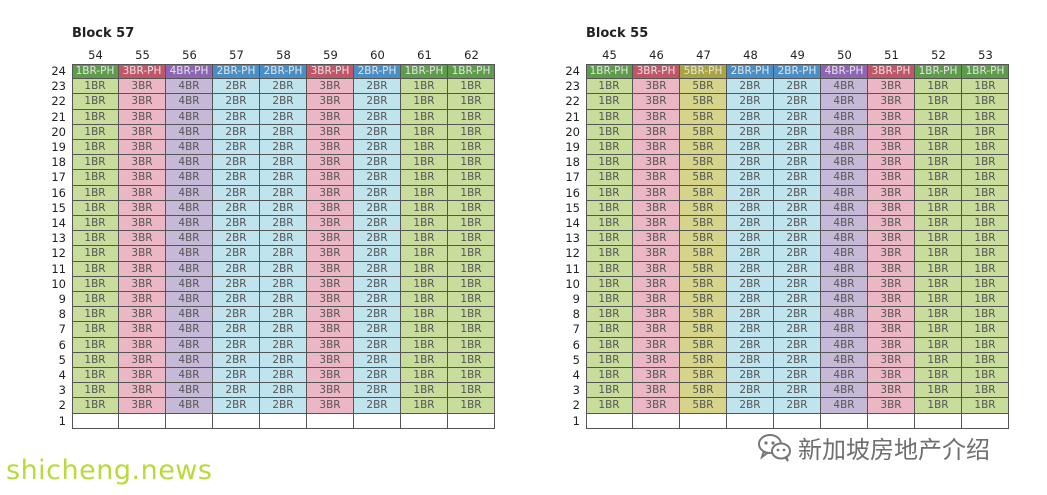 The image size is (1047, 495). What do you see at coordinates (572, 131) in the screenshot?
I see `floor-label: 20` at bounding box center [572, 131].